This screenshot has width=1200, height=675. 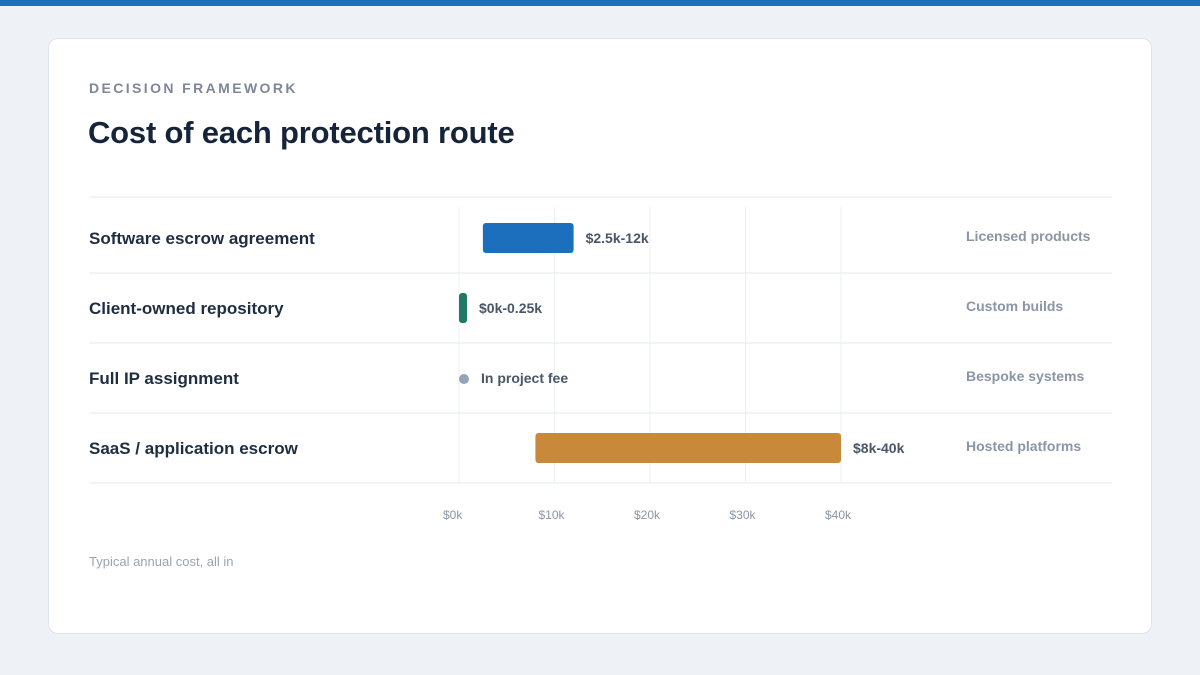 I want to click on bar-value-label: $2.5k-12k, so click(x=617, y=238).